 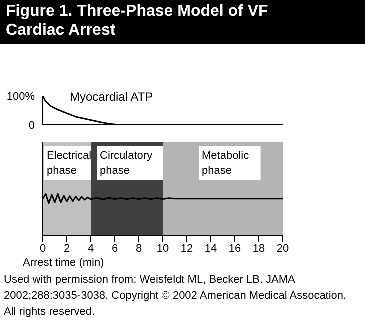 What do you see at coordinates (127, 163) in the screenshot?
I see `band-label: Circulatory phase` at bounding box center [127, 163].